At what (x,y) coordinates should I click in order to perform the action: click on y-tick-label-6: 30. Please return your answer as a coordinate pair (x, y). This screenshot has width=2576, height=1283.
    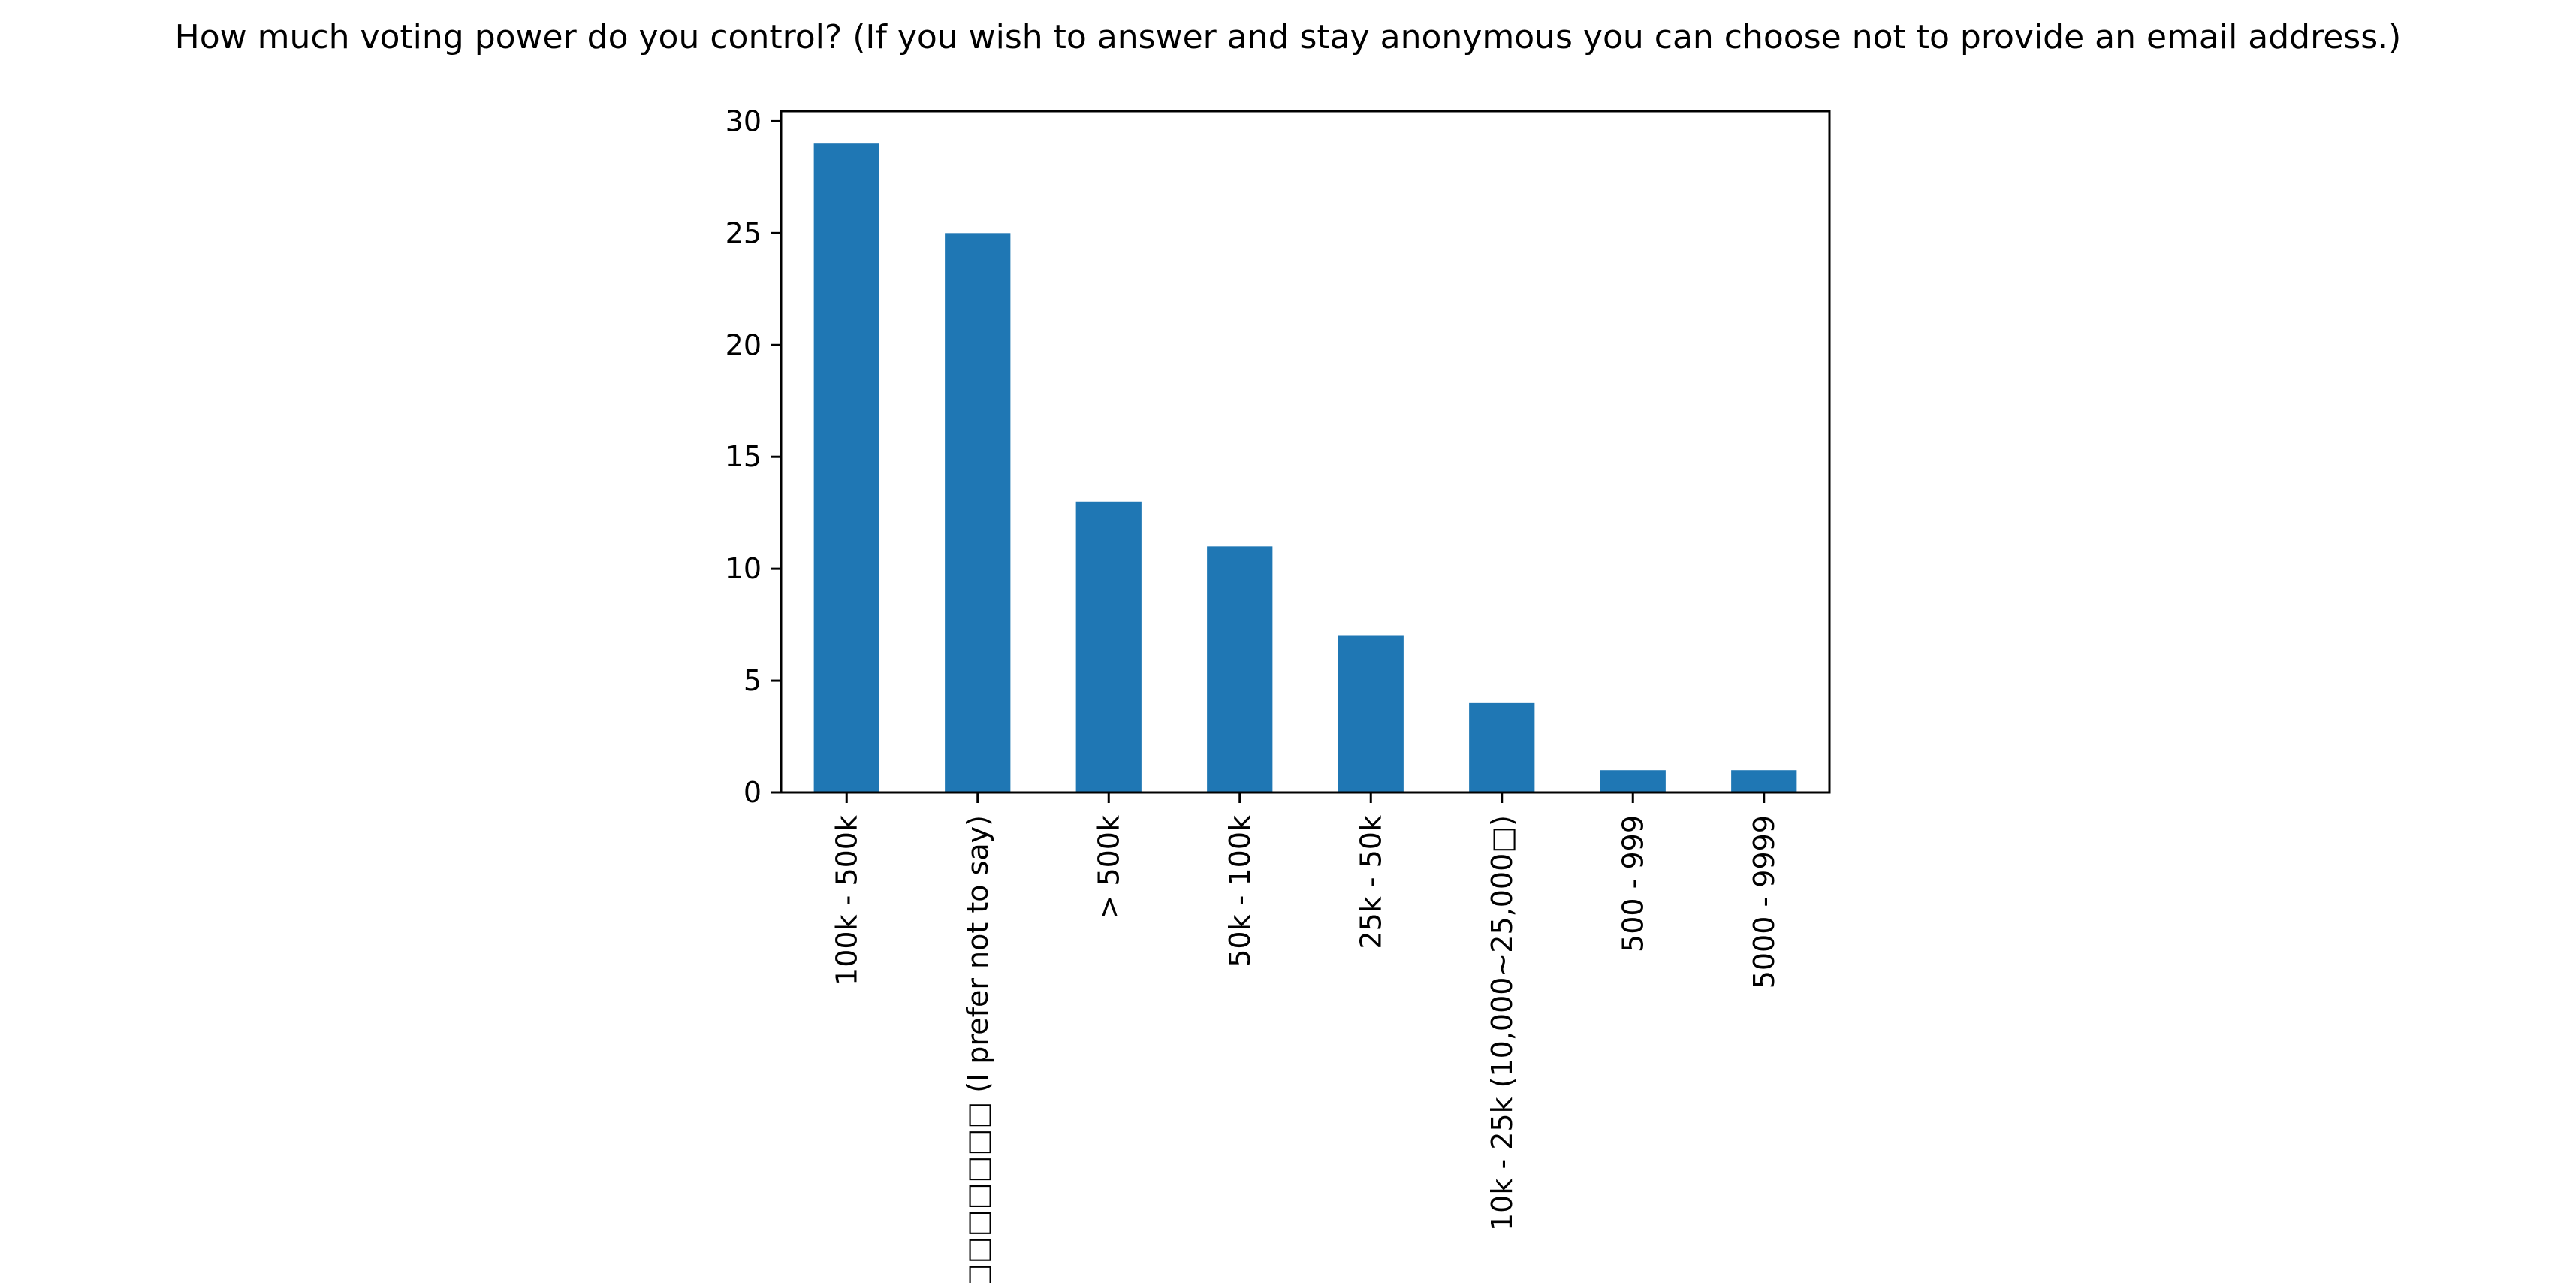
    Looking at the image, I should click on (743, 120).